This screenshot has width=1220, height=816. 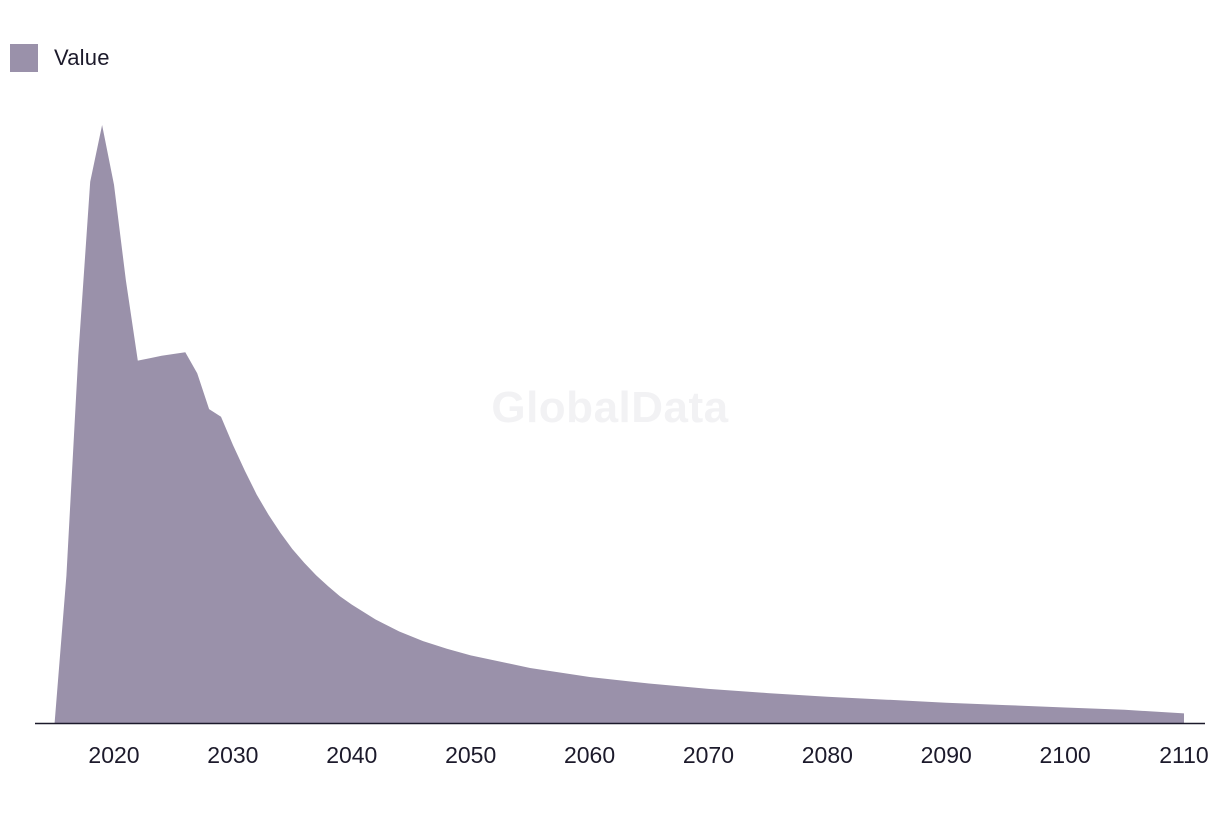 I want to click on legend-label: Value, so click(x=82, y=57).